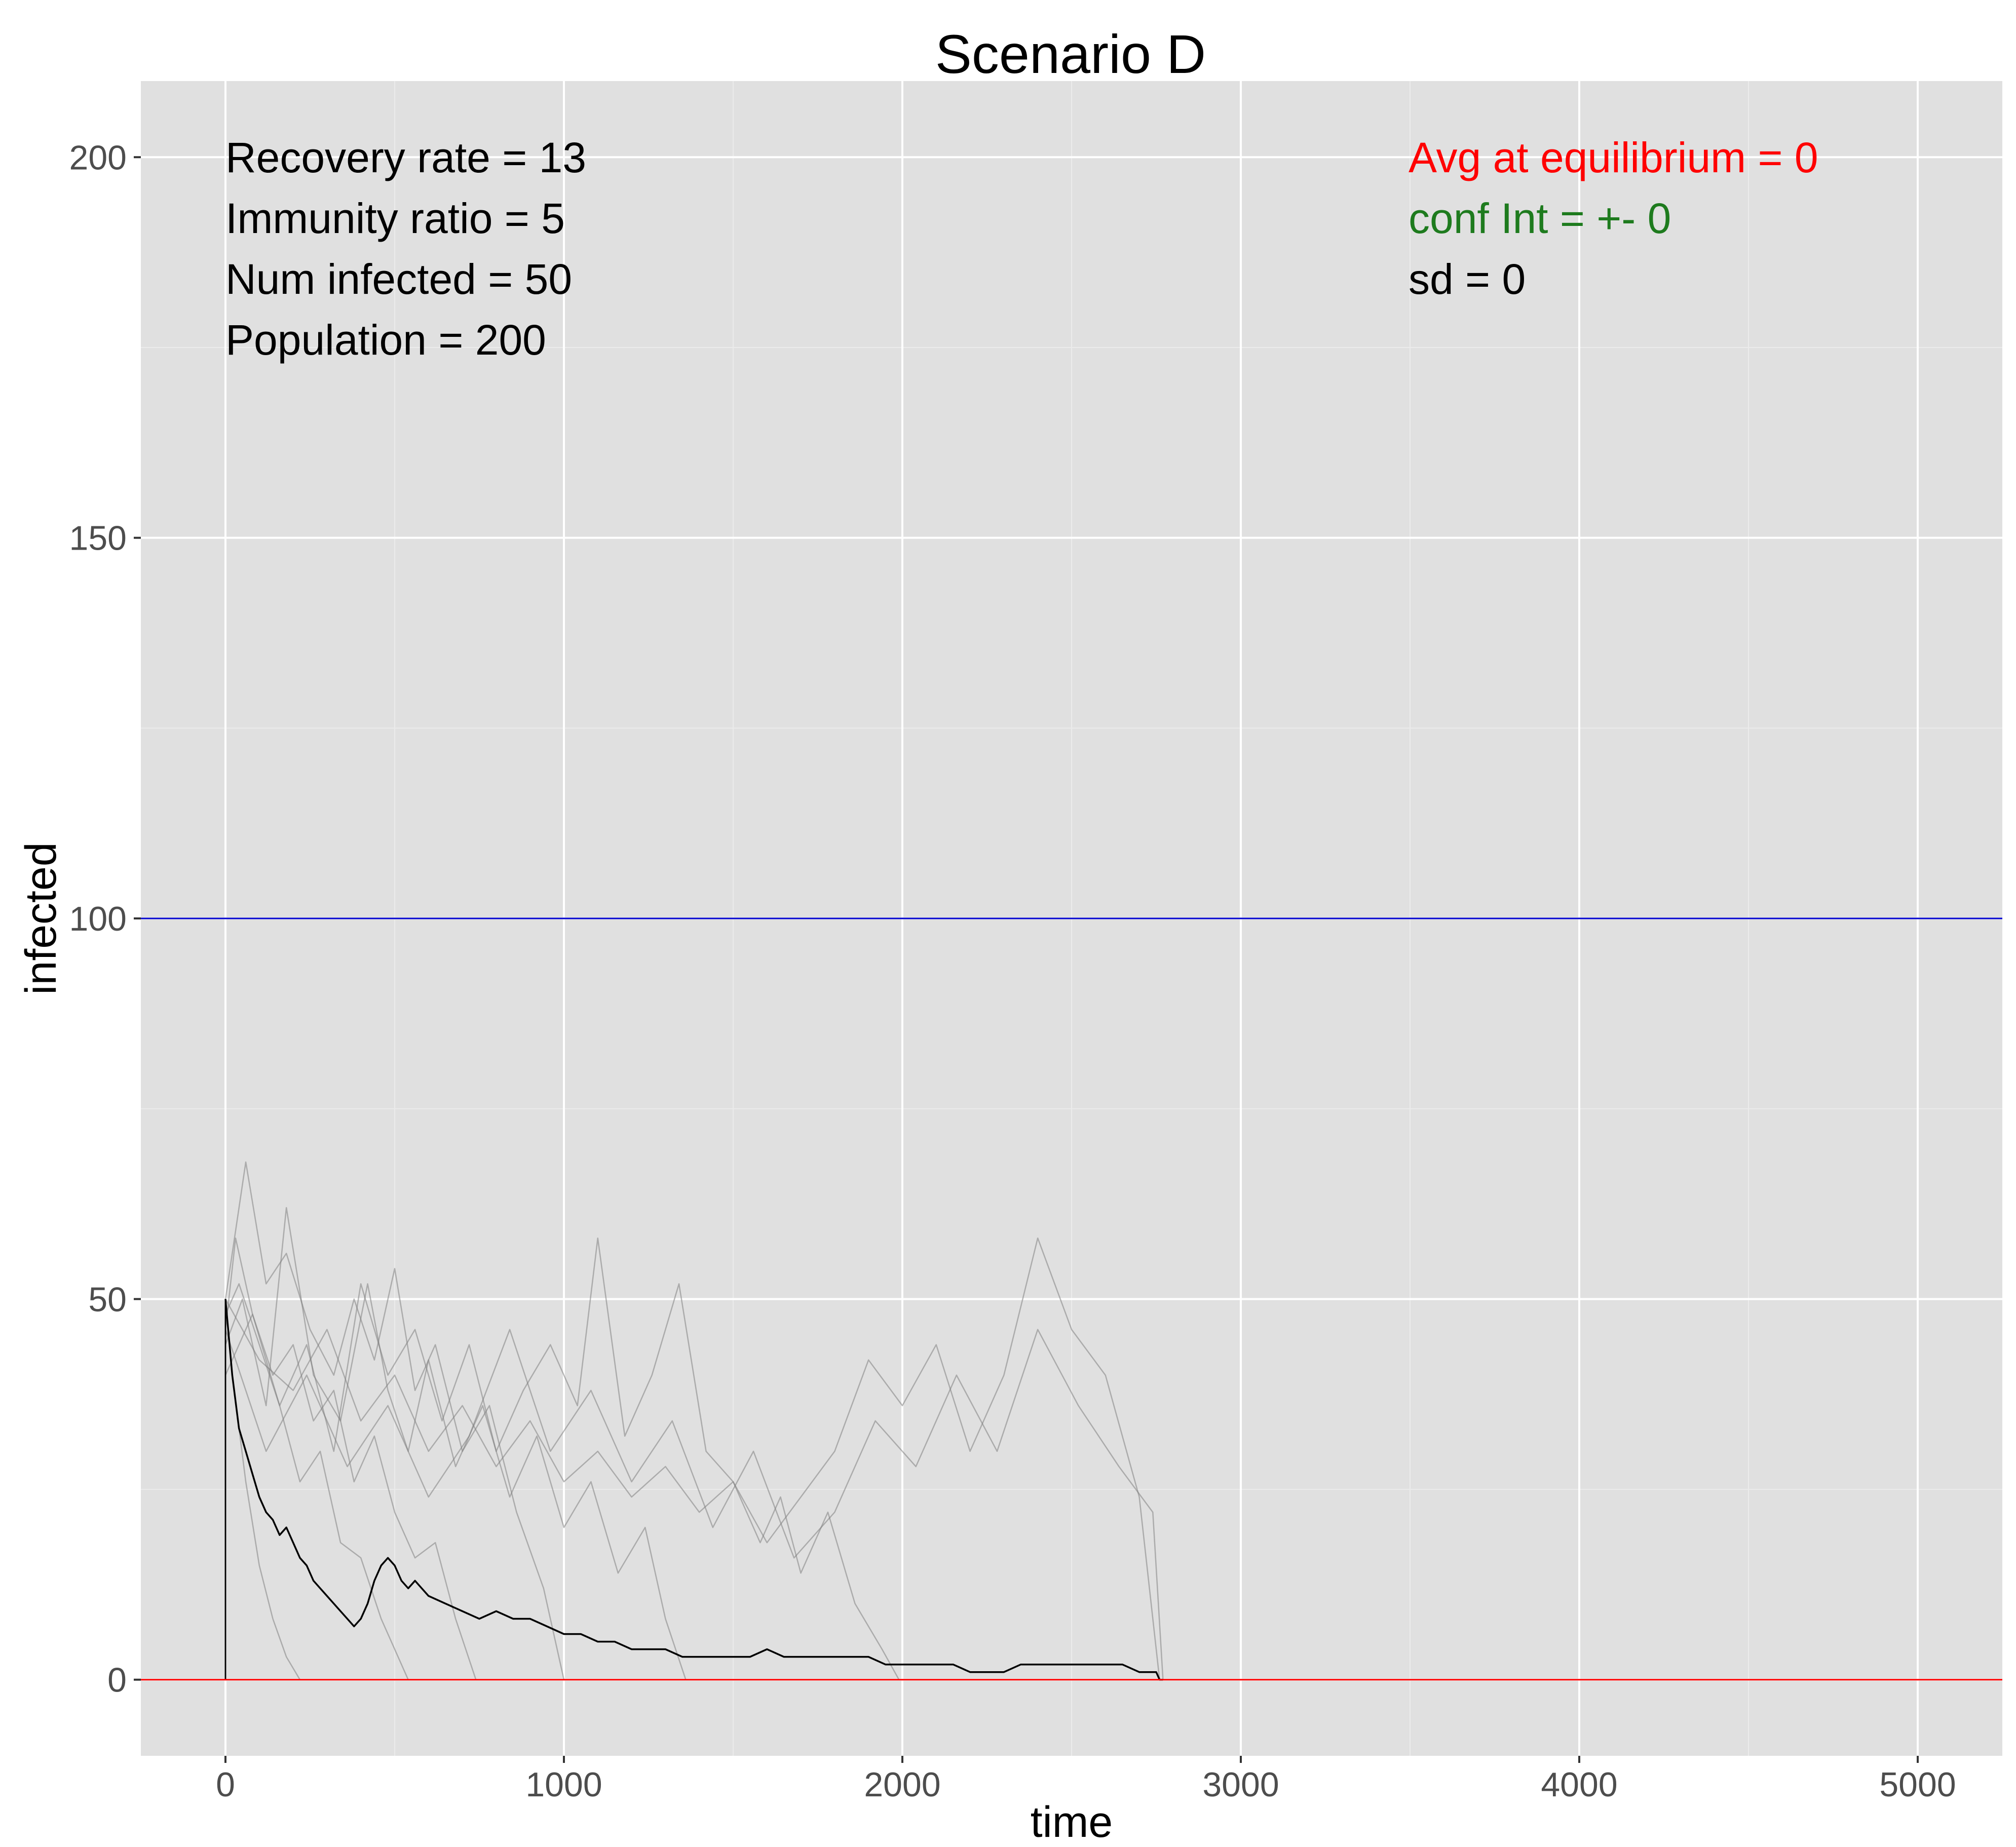 The image size is (2016, 1847). What do you see at coordinates (41, 918) in the screenshot?
I see `y-axis-title: infected` at bounding box center [41, 918].